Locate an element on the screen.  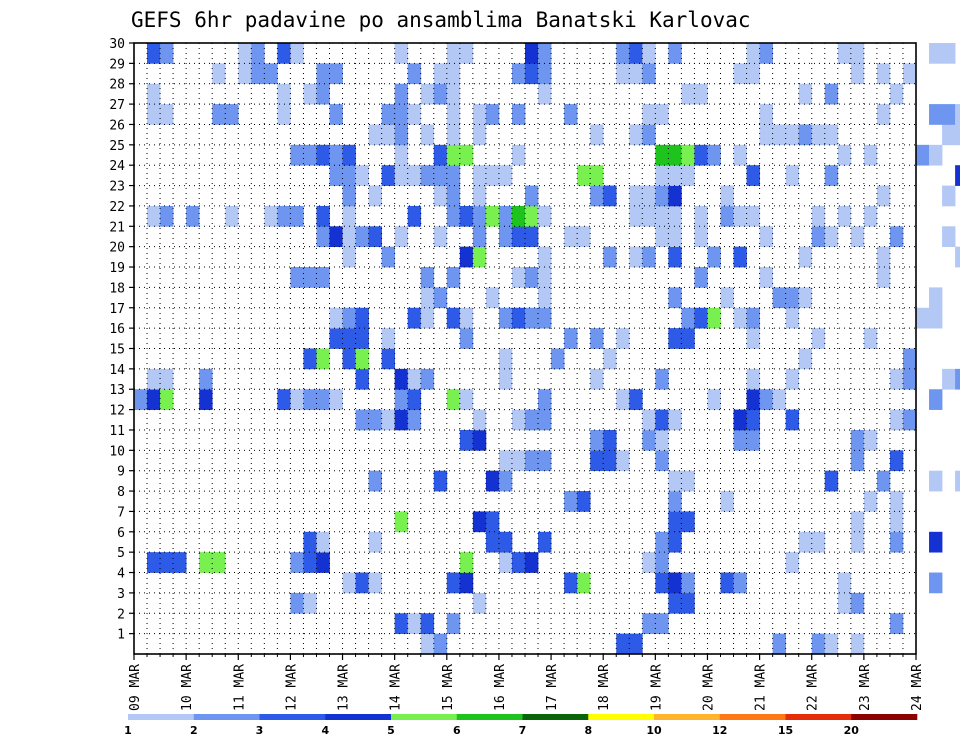
y-tick-label: 15 is located at coordinates (117, 350).